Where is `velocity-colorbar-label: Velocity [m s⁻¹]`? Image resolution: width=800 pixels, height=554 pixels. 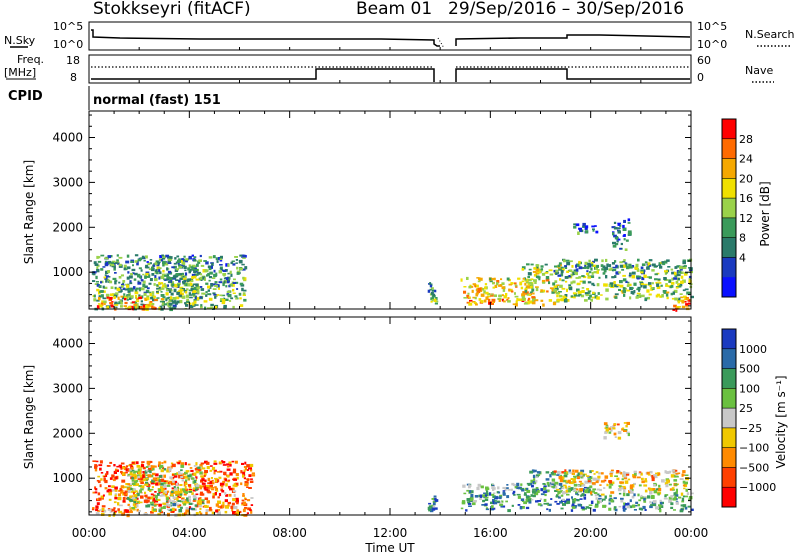
velocity-colorbar-label: Velocity [m s⁻¹] is located at coordinates (781, 421).